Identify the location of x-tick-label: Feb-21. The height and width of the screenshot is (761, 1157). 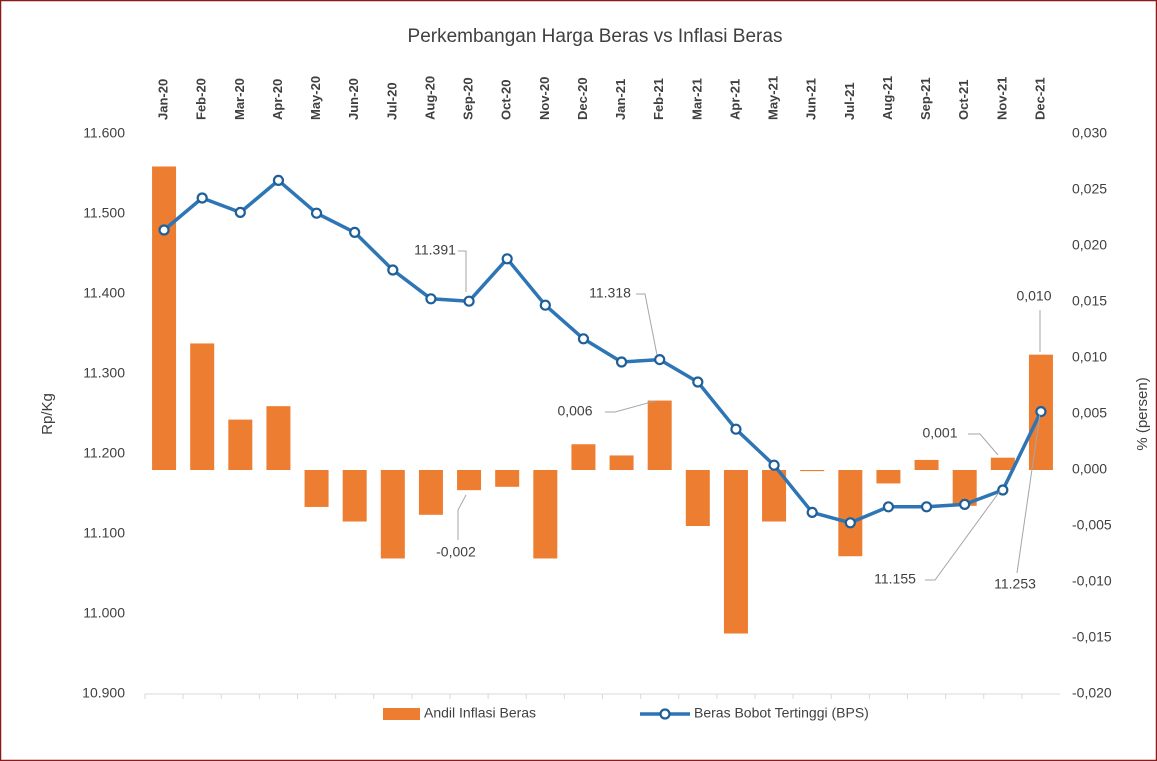
(658, 99).